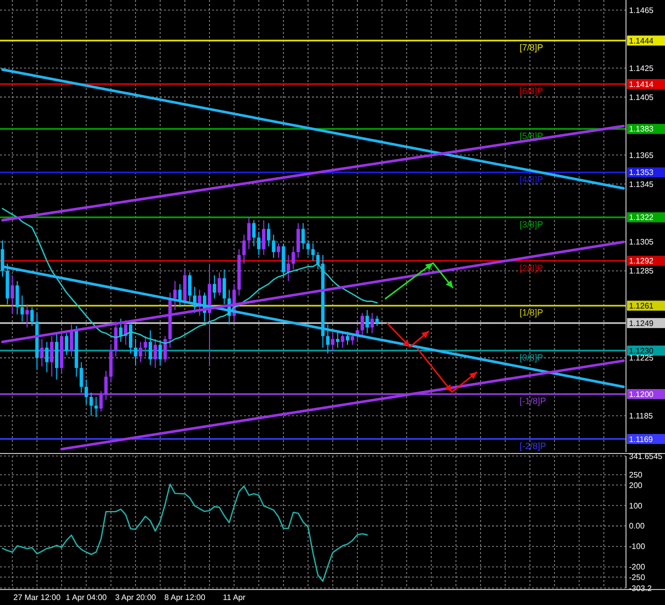  What do you see at coordinates (234, 597) in the screenshot?
I see `x-tick-label: 11 Apr` at bounding box center [234, 597].